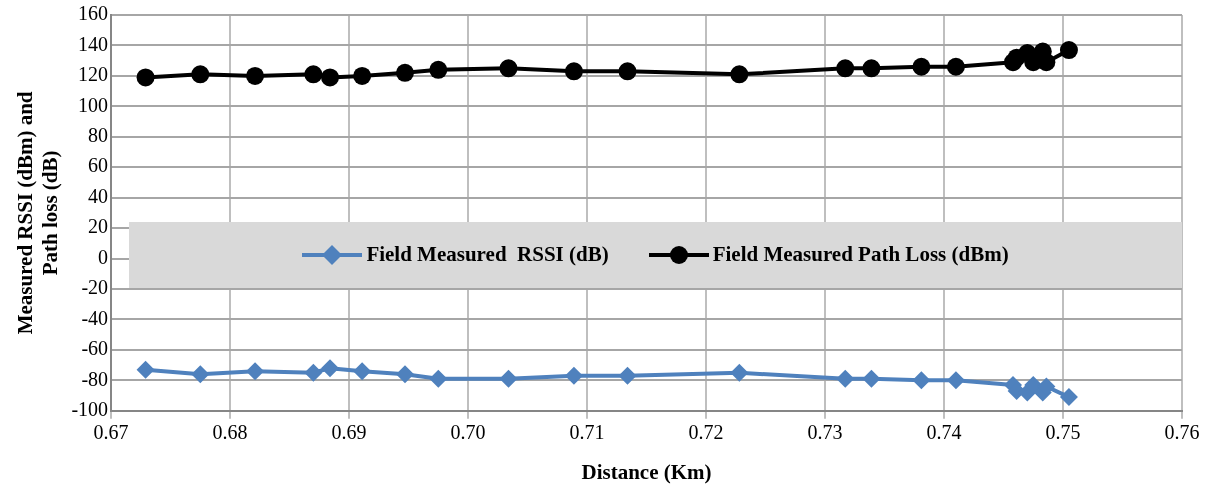 The image size is (1222, 495). Describe the element at coordinates (95, 378) in the screenshot. I see `y-tick-label: -80` at that location.